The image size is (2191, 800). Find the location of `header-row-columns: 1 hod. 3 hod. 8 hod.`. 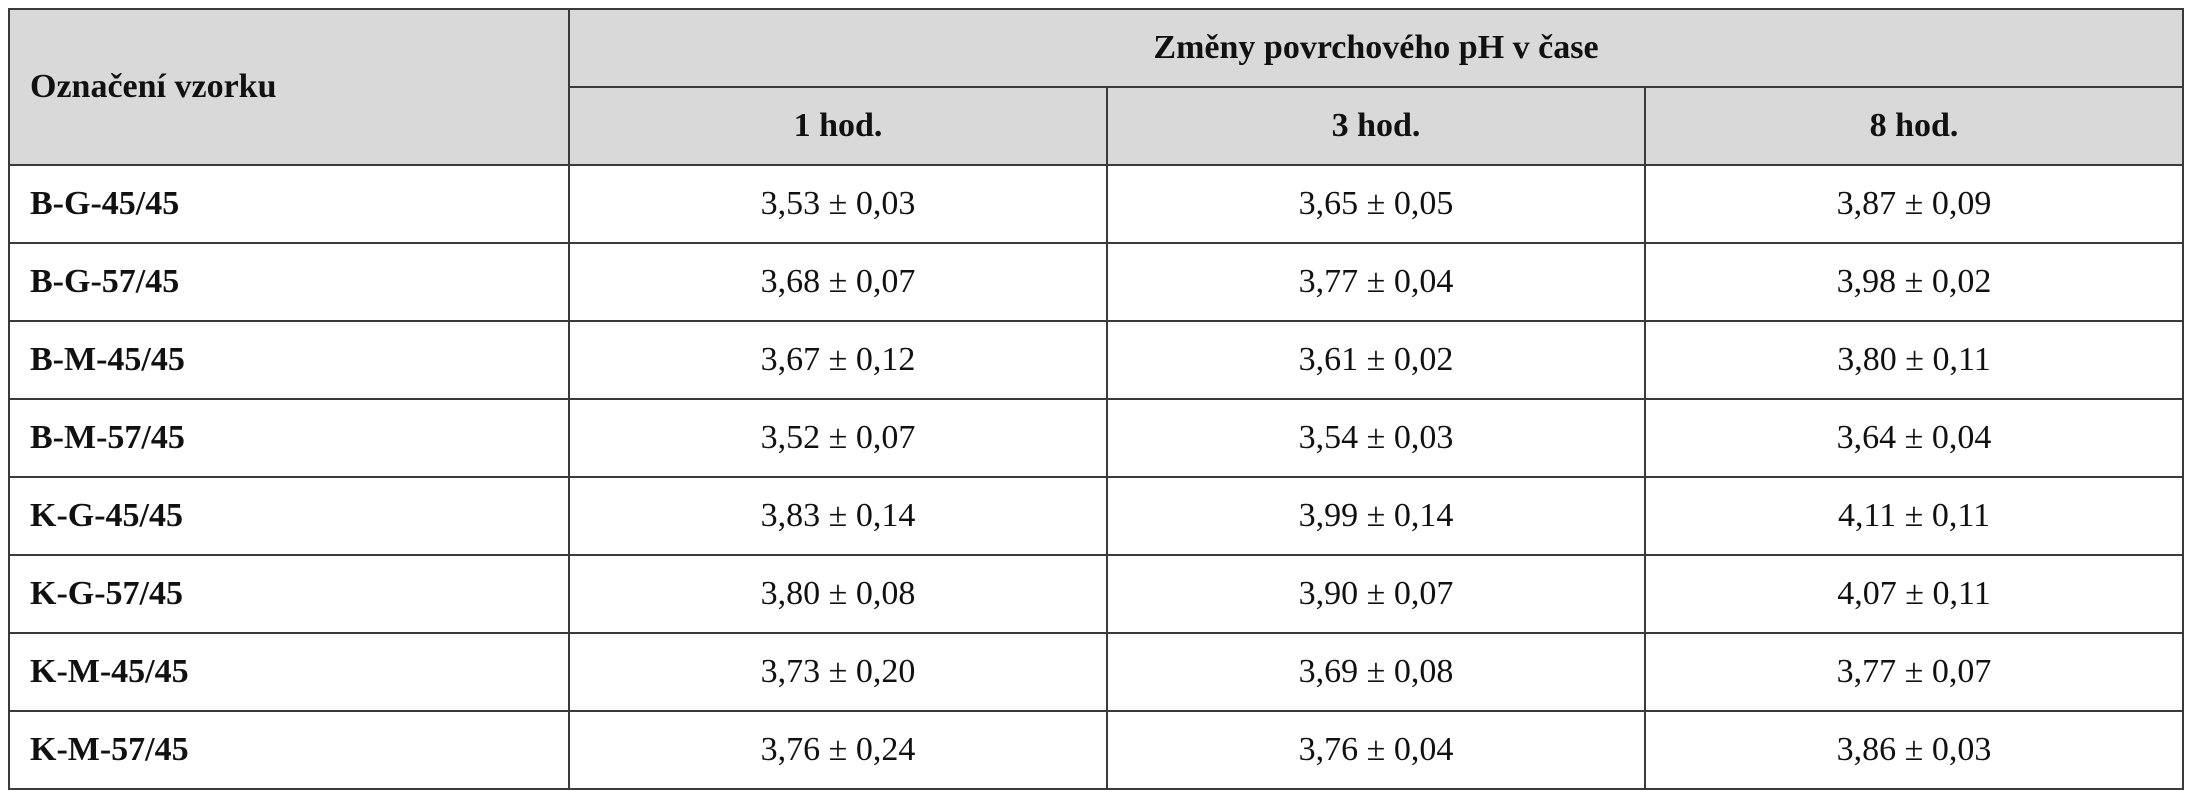

header-row-columns: 1 hod. 3 hod. 8 hod. is located at coordinates (1097, 126).